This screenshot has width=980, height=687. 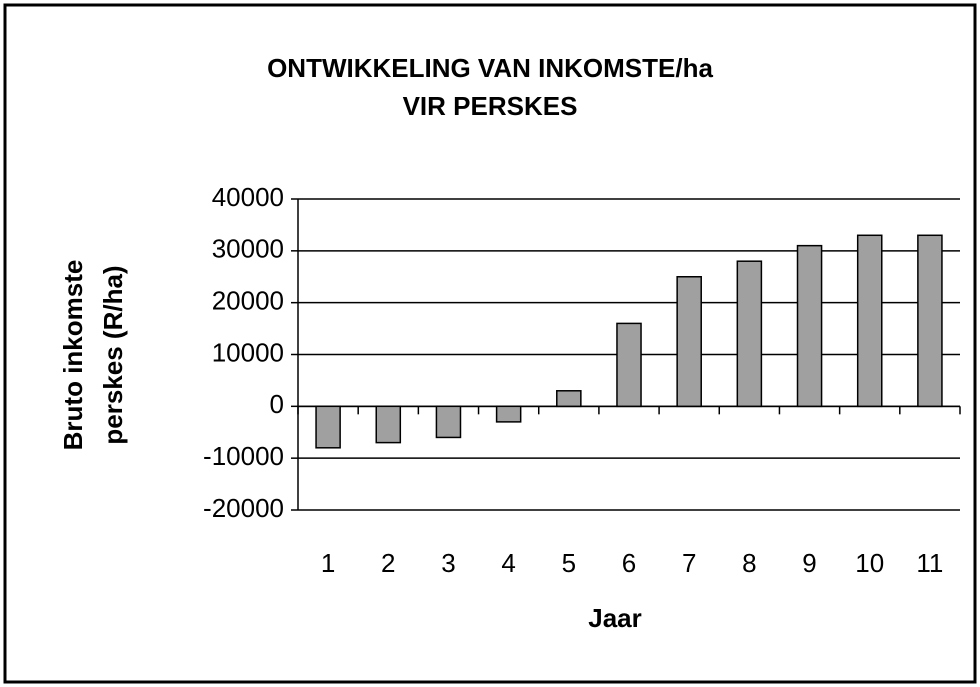 What do you see at coordinates (490, 68) in the screenshot?
I see `chart-title: ONTWIKKELING VAN INKOMSTE/ha` at bounding box center [490, 68].